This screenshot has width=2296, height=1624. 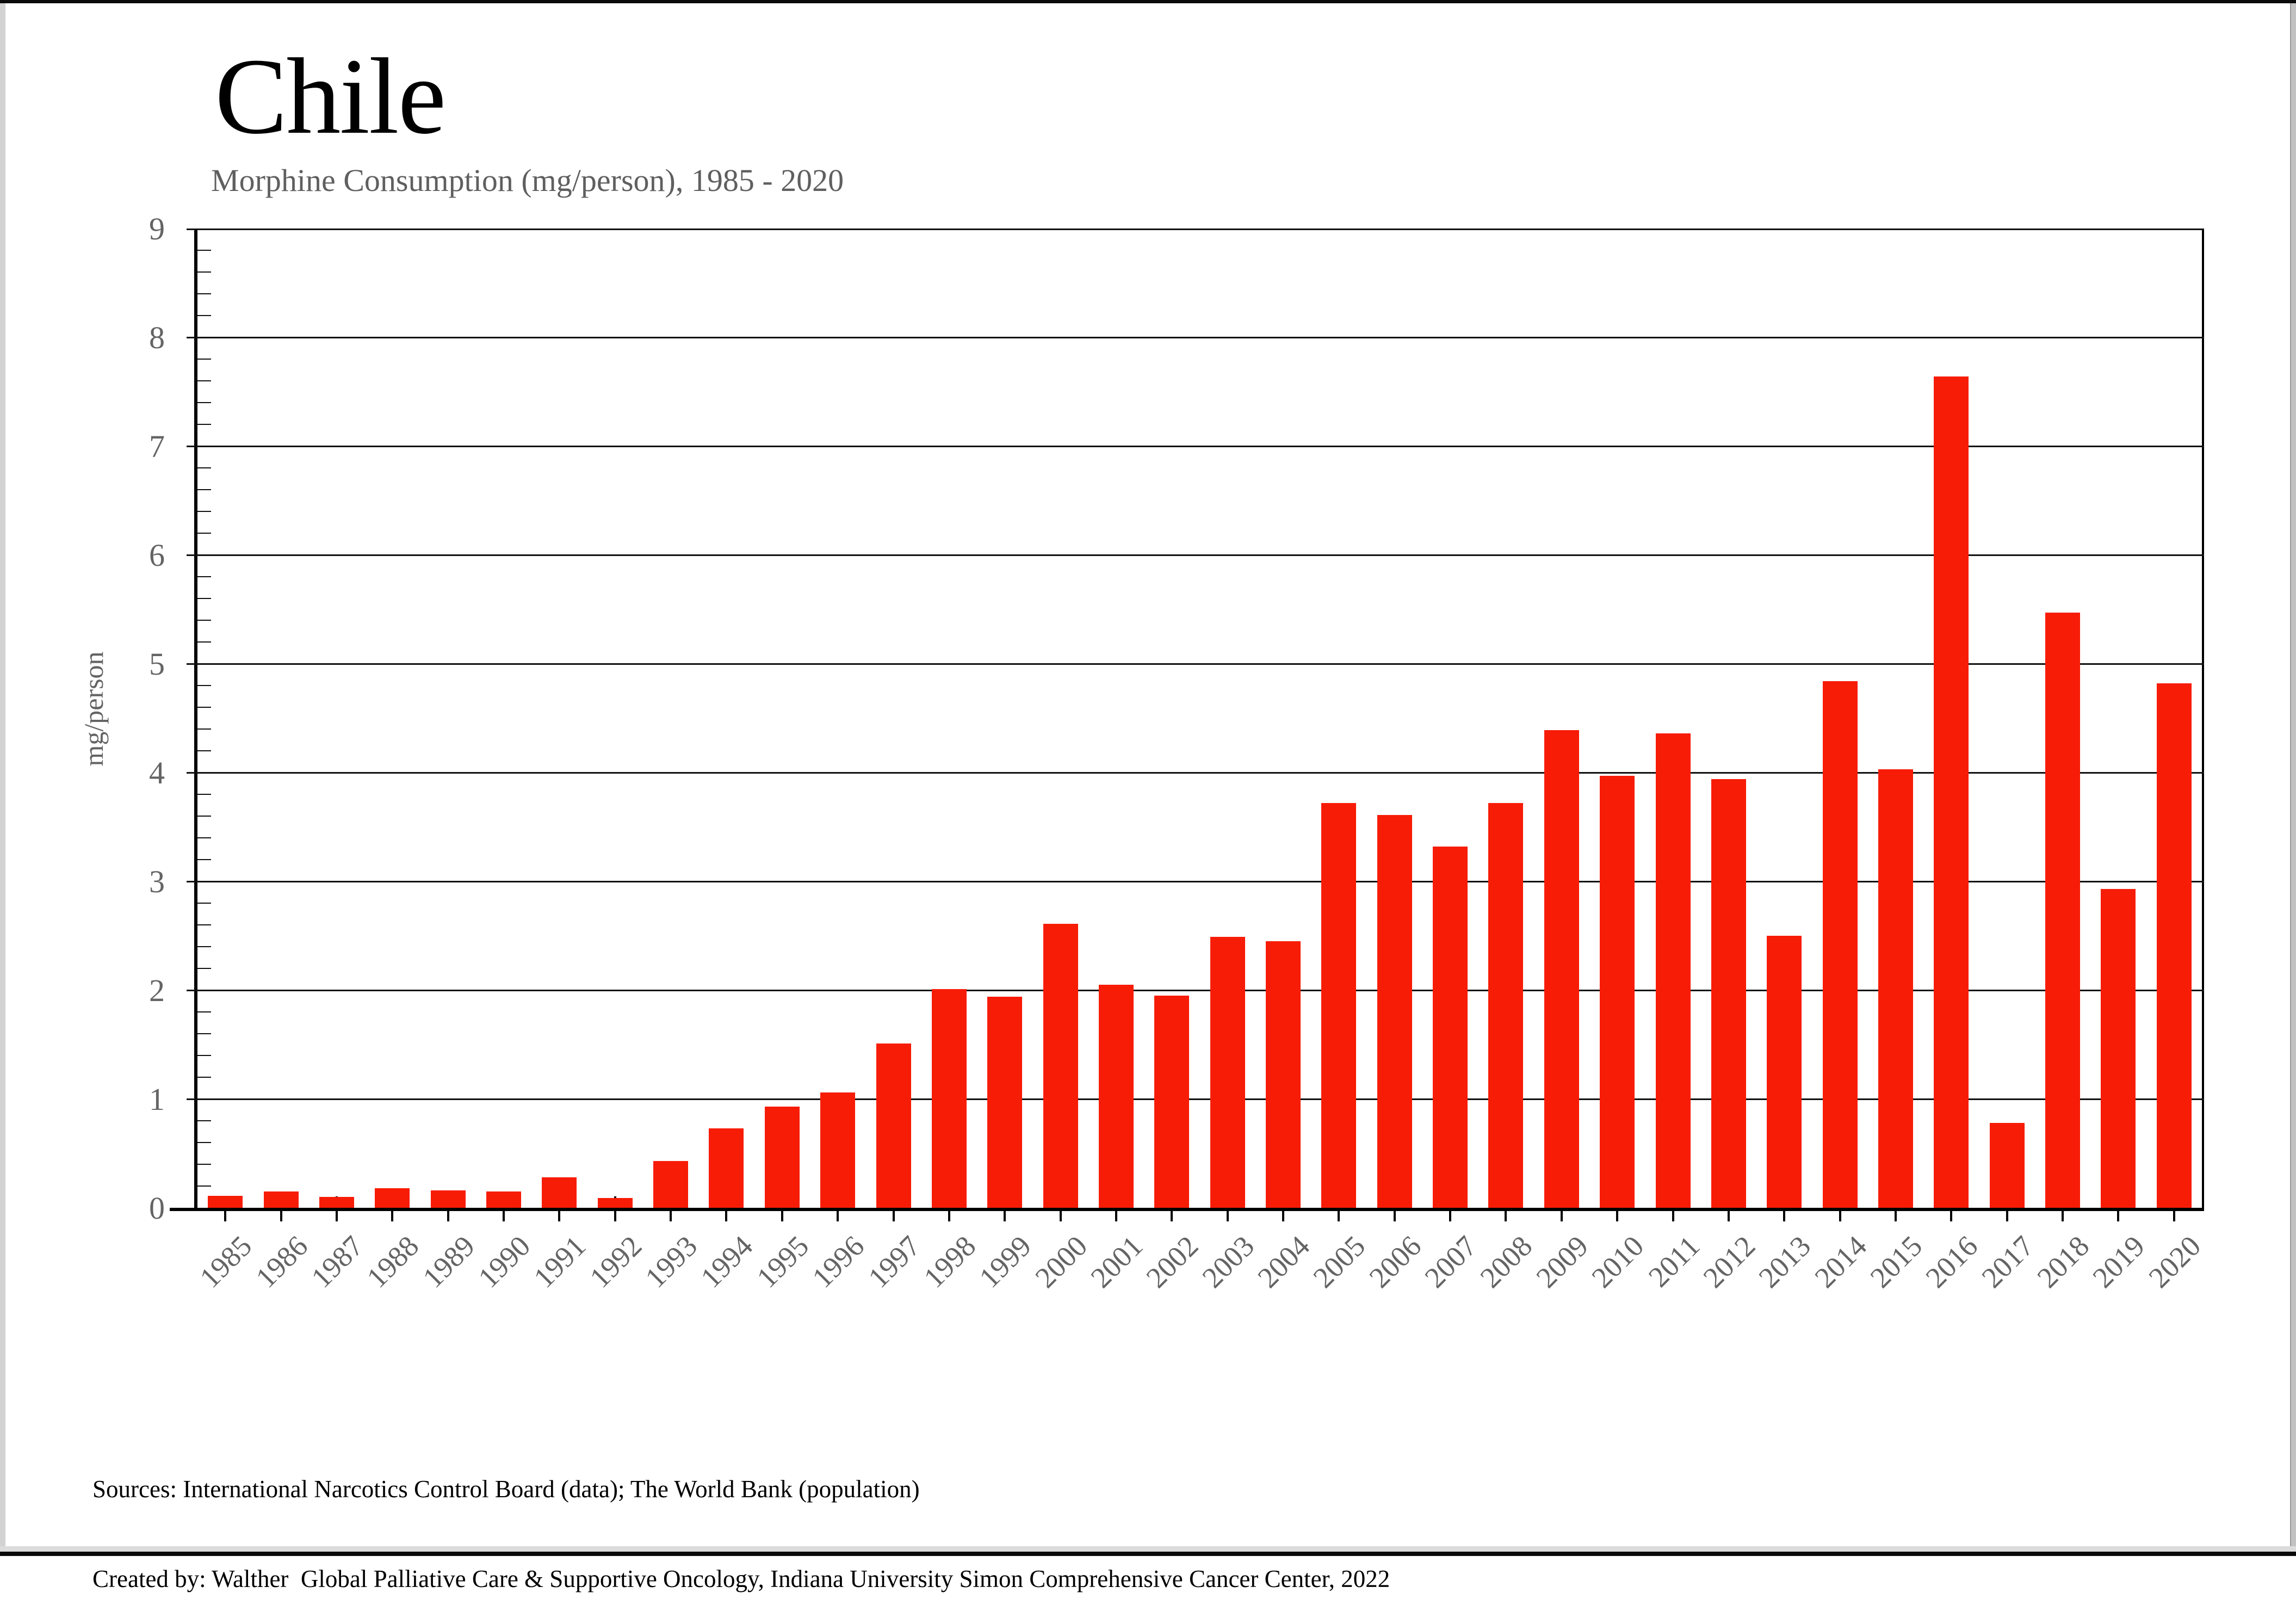 What do you see at coordinates (1617, 1208) in the screenshot?
I see `x-tick-2010` at bounding box center [1617, 1208].